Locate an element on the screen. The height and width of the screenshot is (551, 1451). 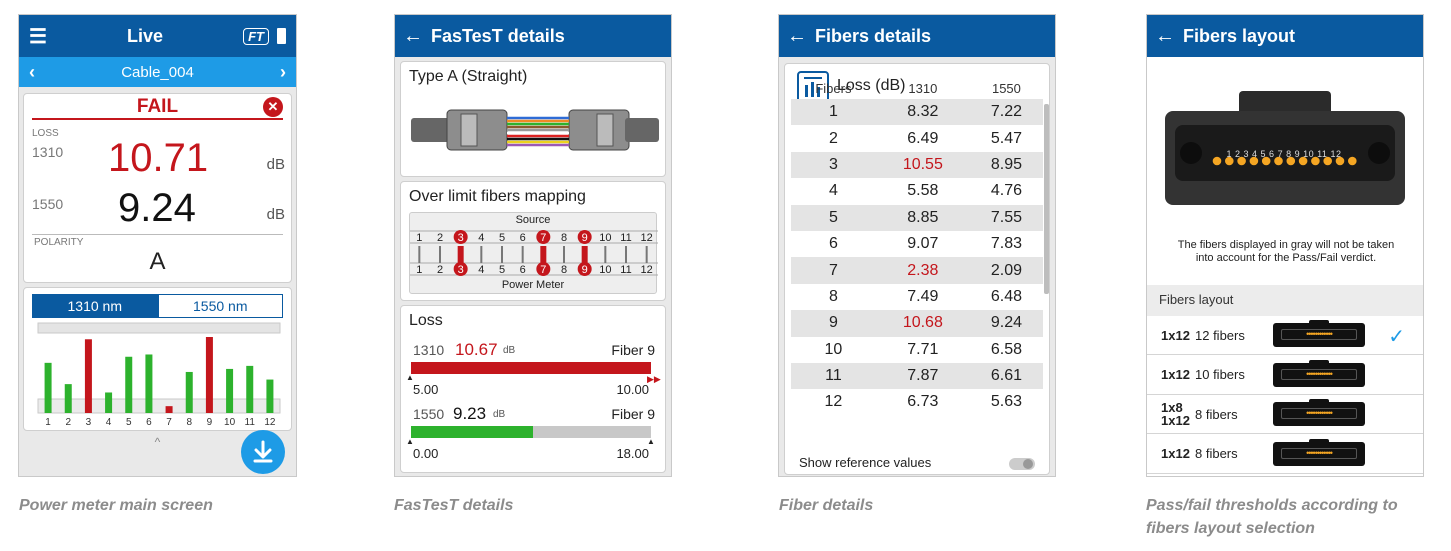
type-card: Type A (Straight) is located at coordinates (533, 119).